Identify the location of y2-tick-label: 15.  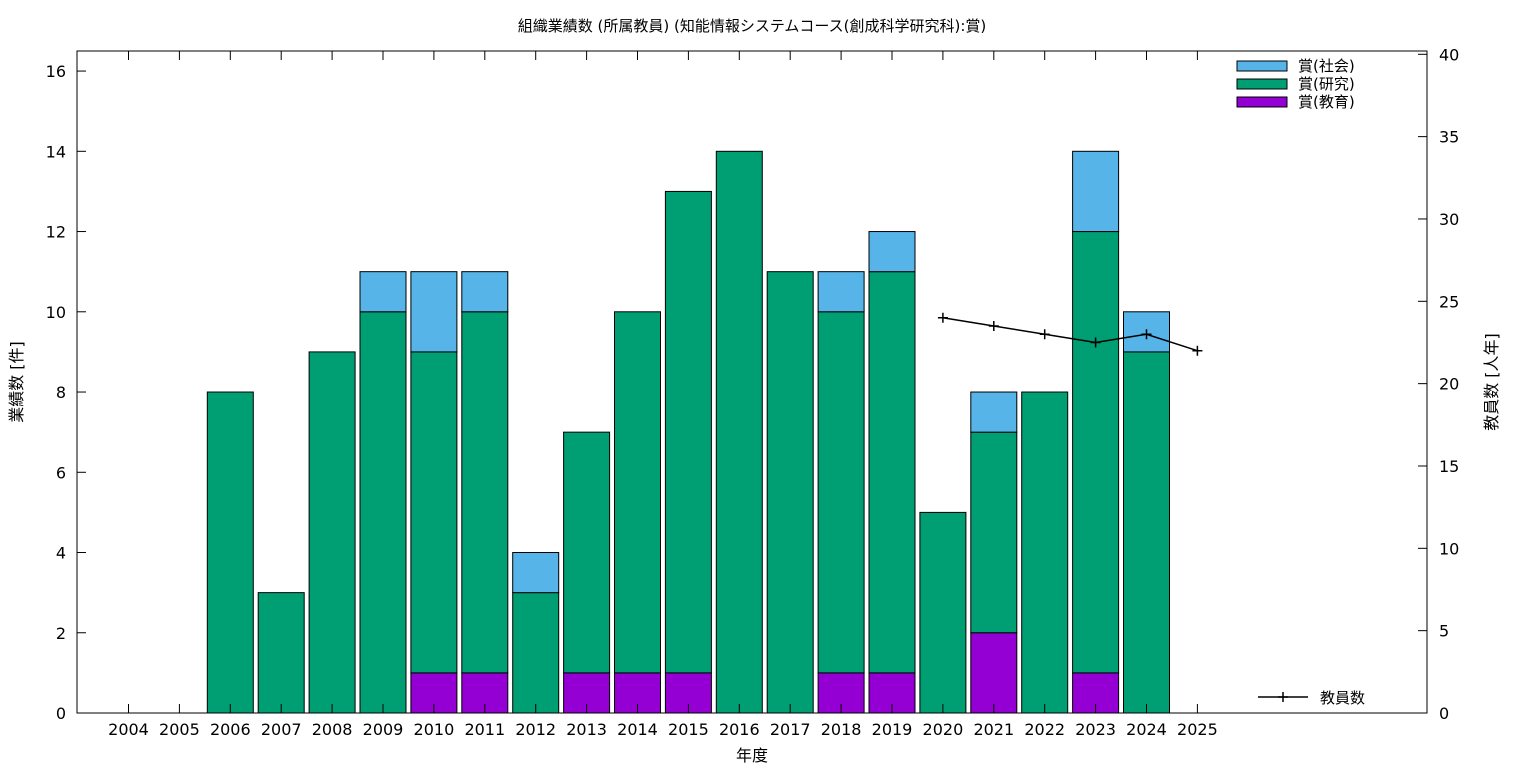
(1449, 466).